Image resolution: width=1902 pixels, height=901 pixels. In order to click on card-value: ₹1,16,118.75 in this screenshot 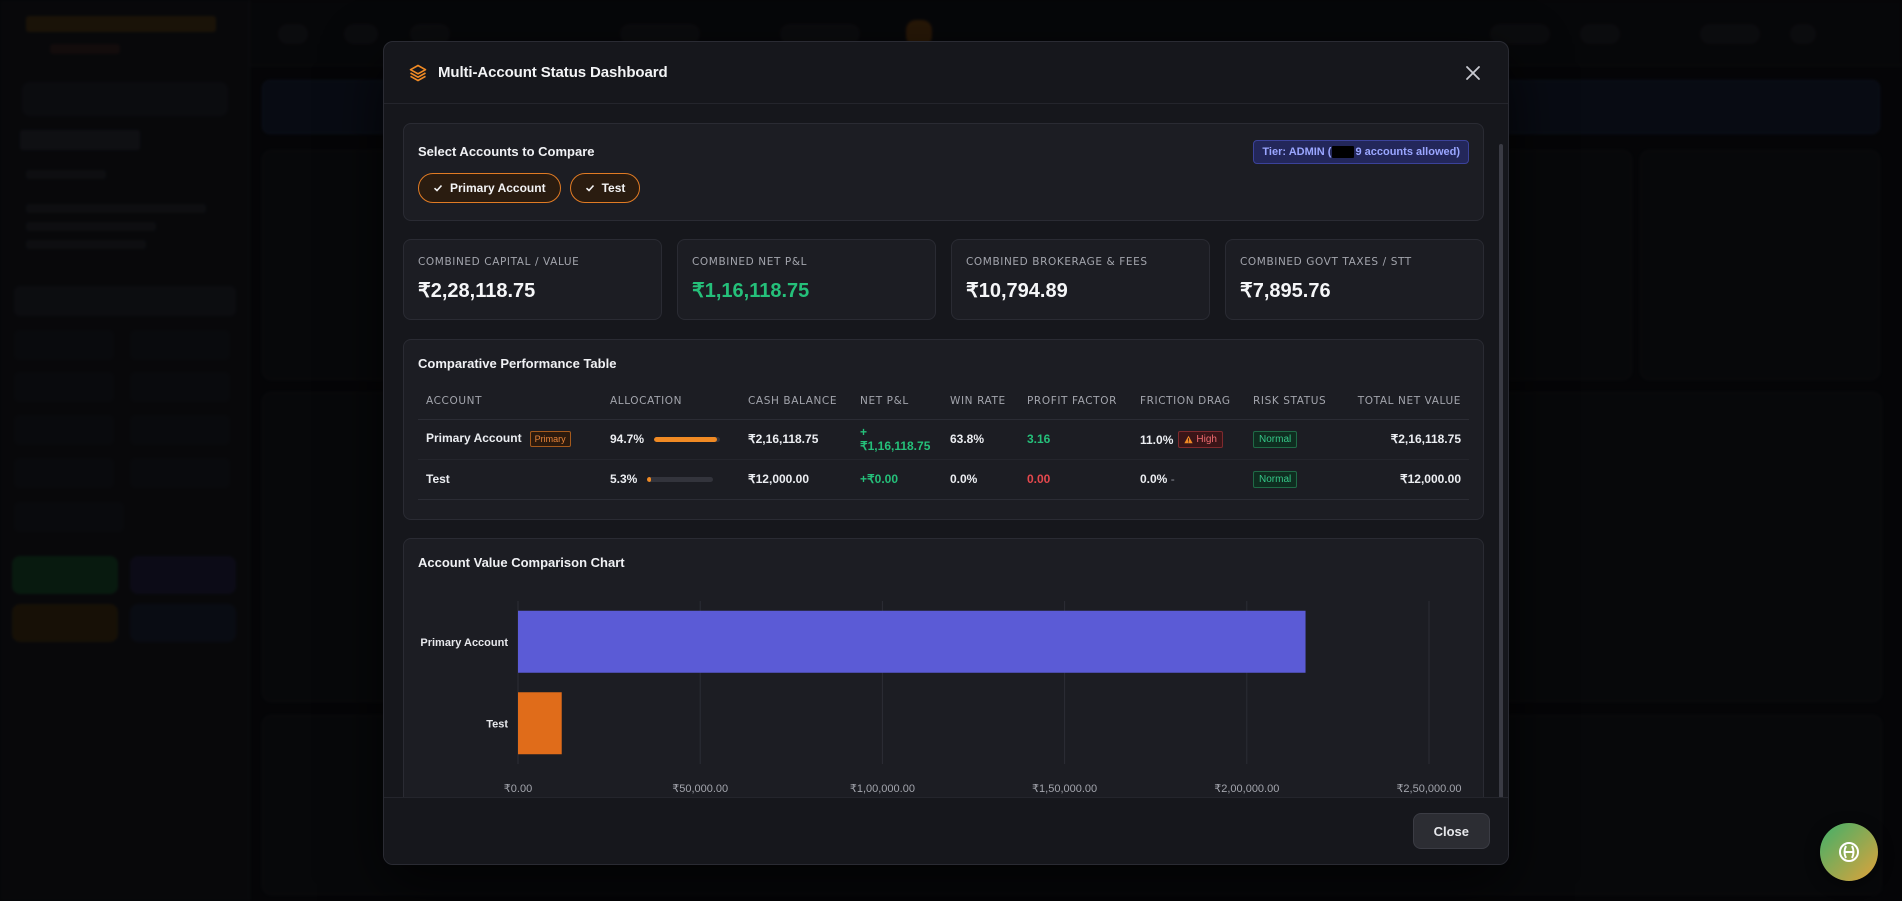, I will do `click(751, 291)`.